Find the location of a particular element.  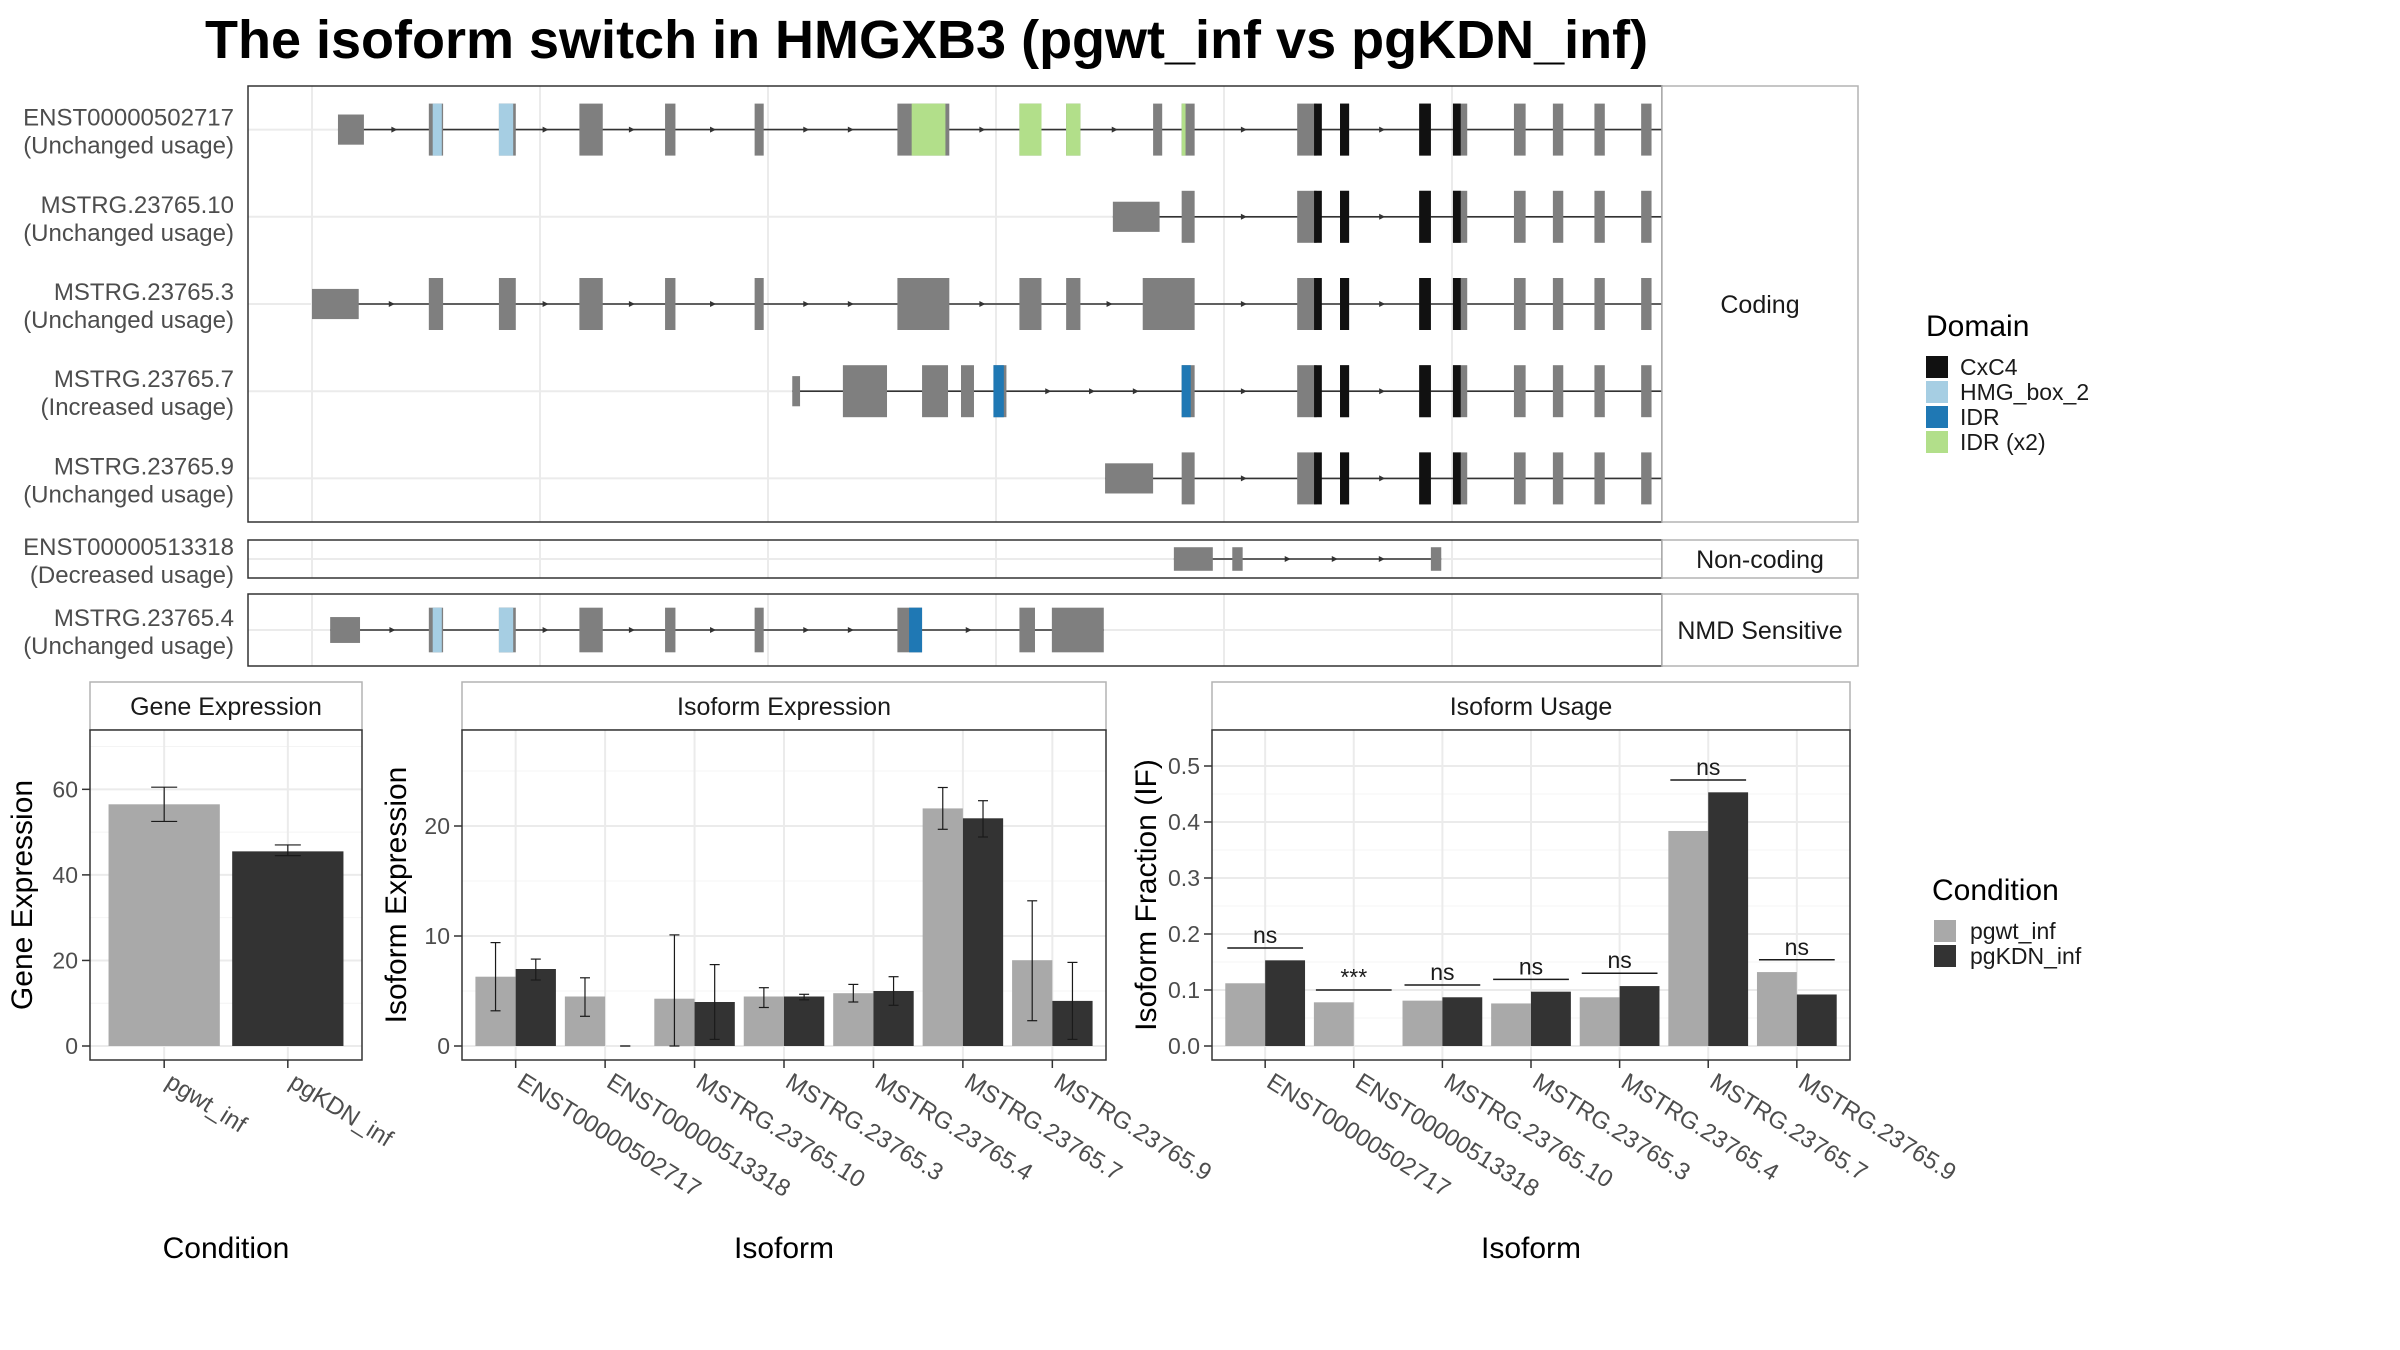

isoform-label: ENST00000502717 is located at coordinates (128, 118).